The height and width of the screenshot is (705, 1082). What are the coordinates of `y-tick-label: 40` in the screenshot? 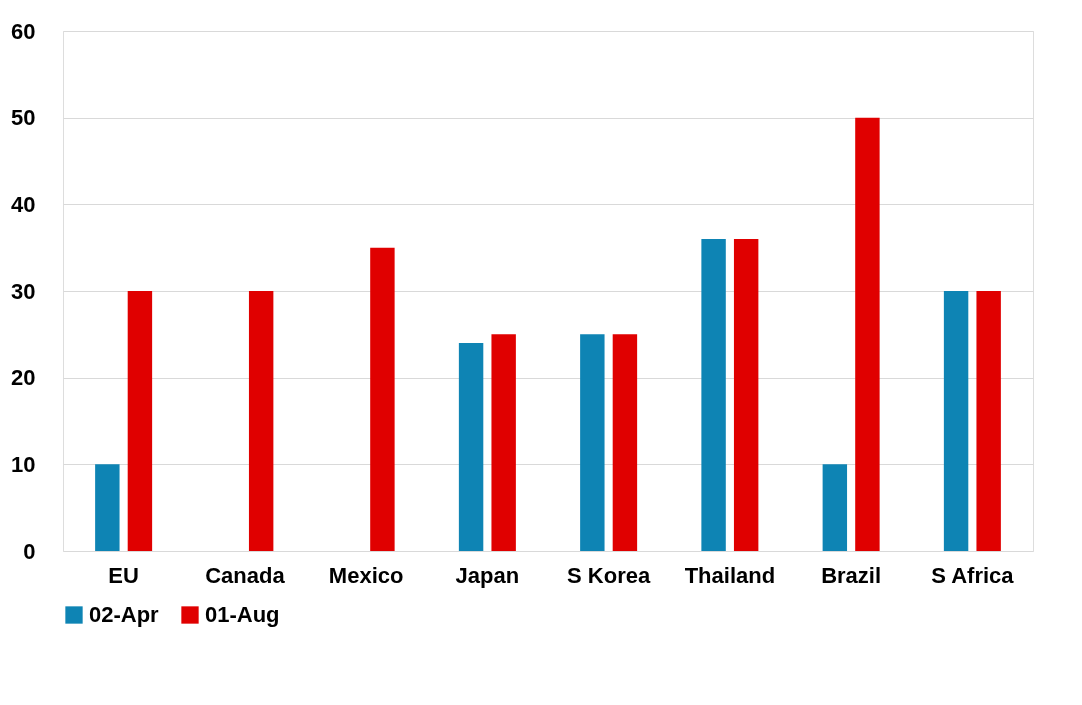 It's located at (23, 204).